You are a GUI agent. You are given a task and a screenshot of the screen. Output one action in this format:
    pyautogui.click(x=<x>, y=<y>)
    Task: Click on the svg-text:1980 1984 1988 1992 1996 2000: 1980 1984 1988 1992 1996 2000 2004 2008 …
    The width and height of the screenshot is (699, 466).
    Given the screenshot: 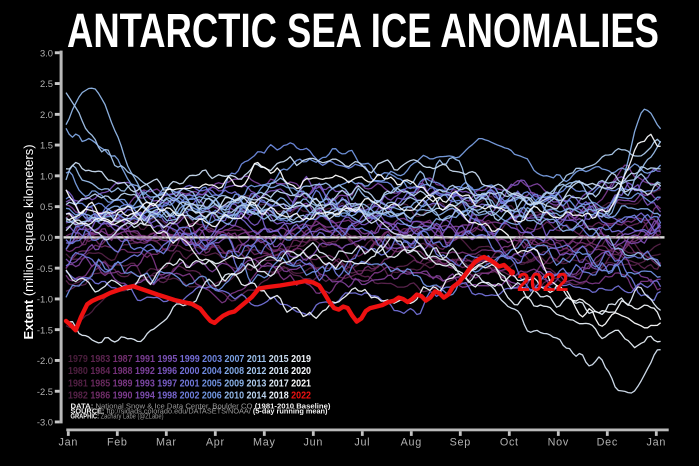 What is the action you would take?
    pyautogui.click(x=189, y=371)
    